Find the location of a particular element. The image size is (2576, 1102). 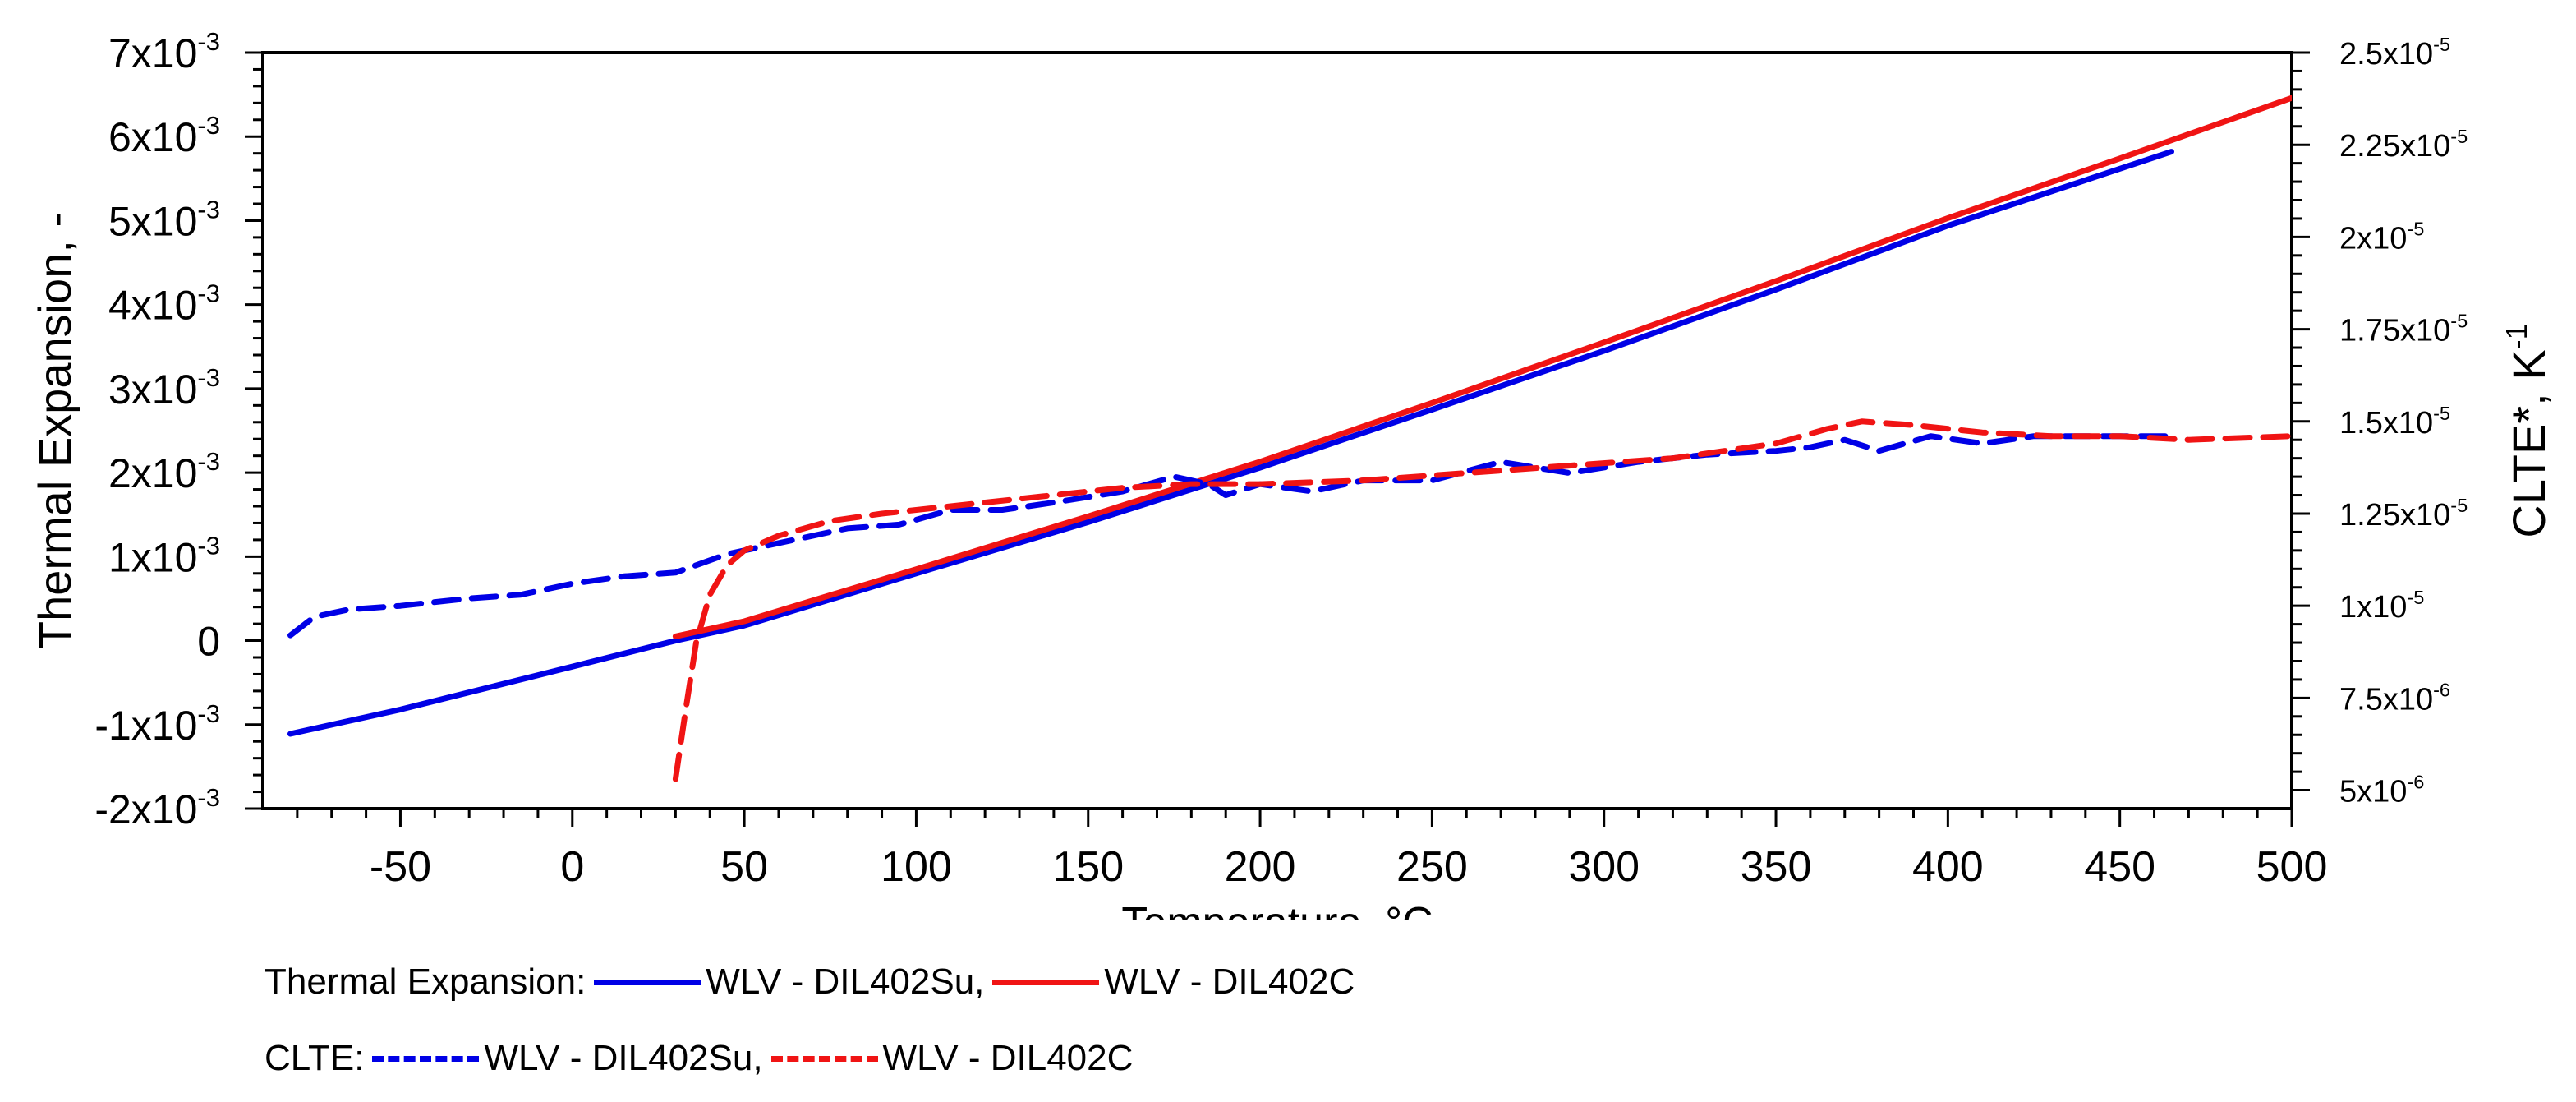

legend-clte-red-swatch is located at coordinates (824, 1059).